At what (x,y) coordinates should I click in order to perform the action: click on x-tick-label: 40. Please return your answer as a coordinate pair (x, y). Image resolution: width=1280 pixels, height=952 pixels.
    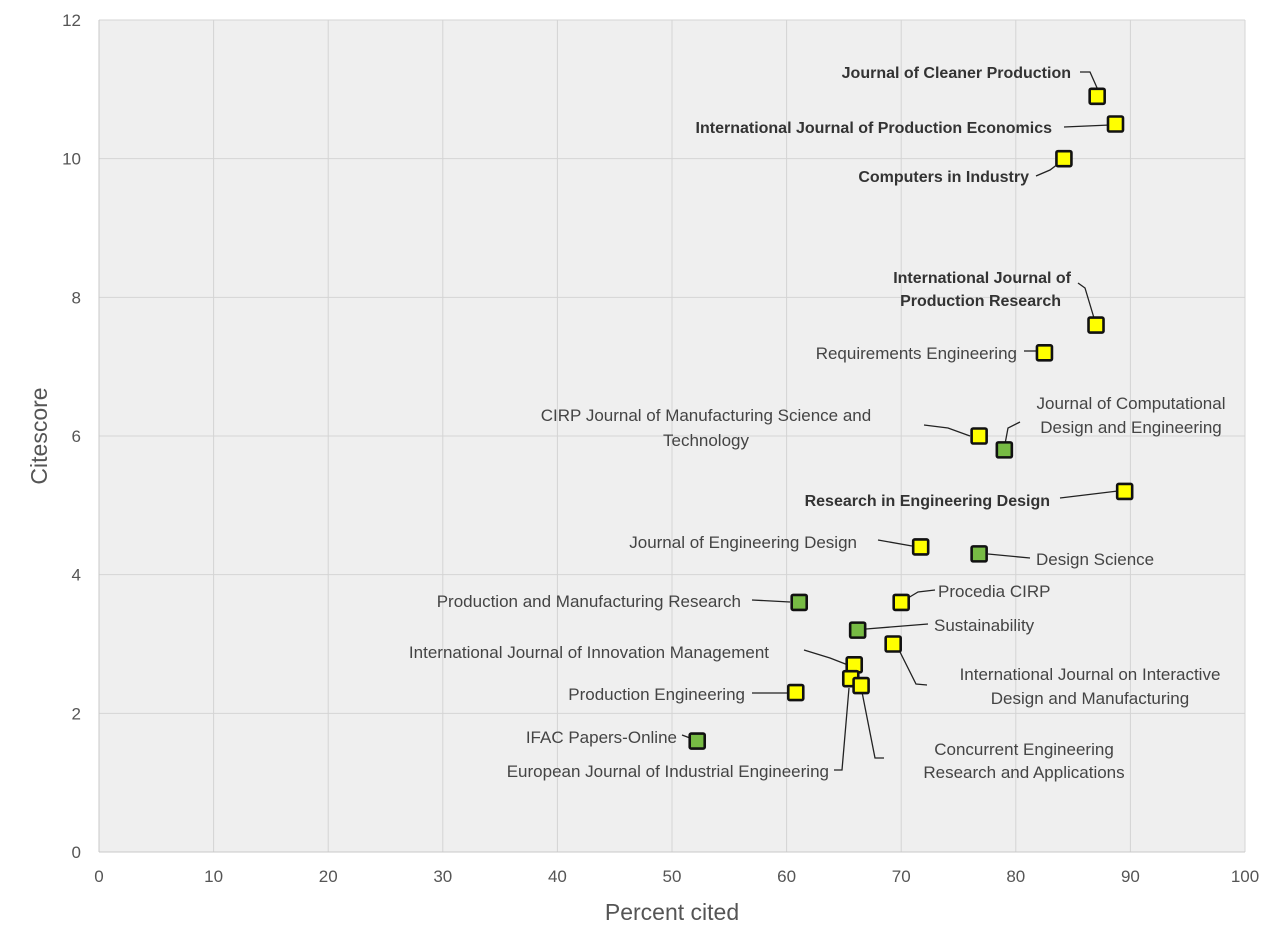
    Looking at the image, I should click on (557, 876).